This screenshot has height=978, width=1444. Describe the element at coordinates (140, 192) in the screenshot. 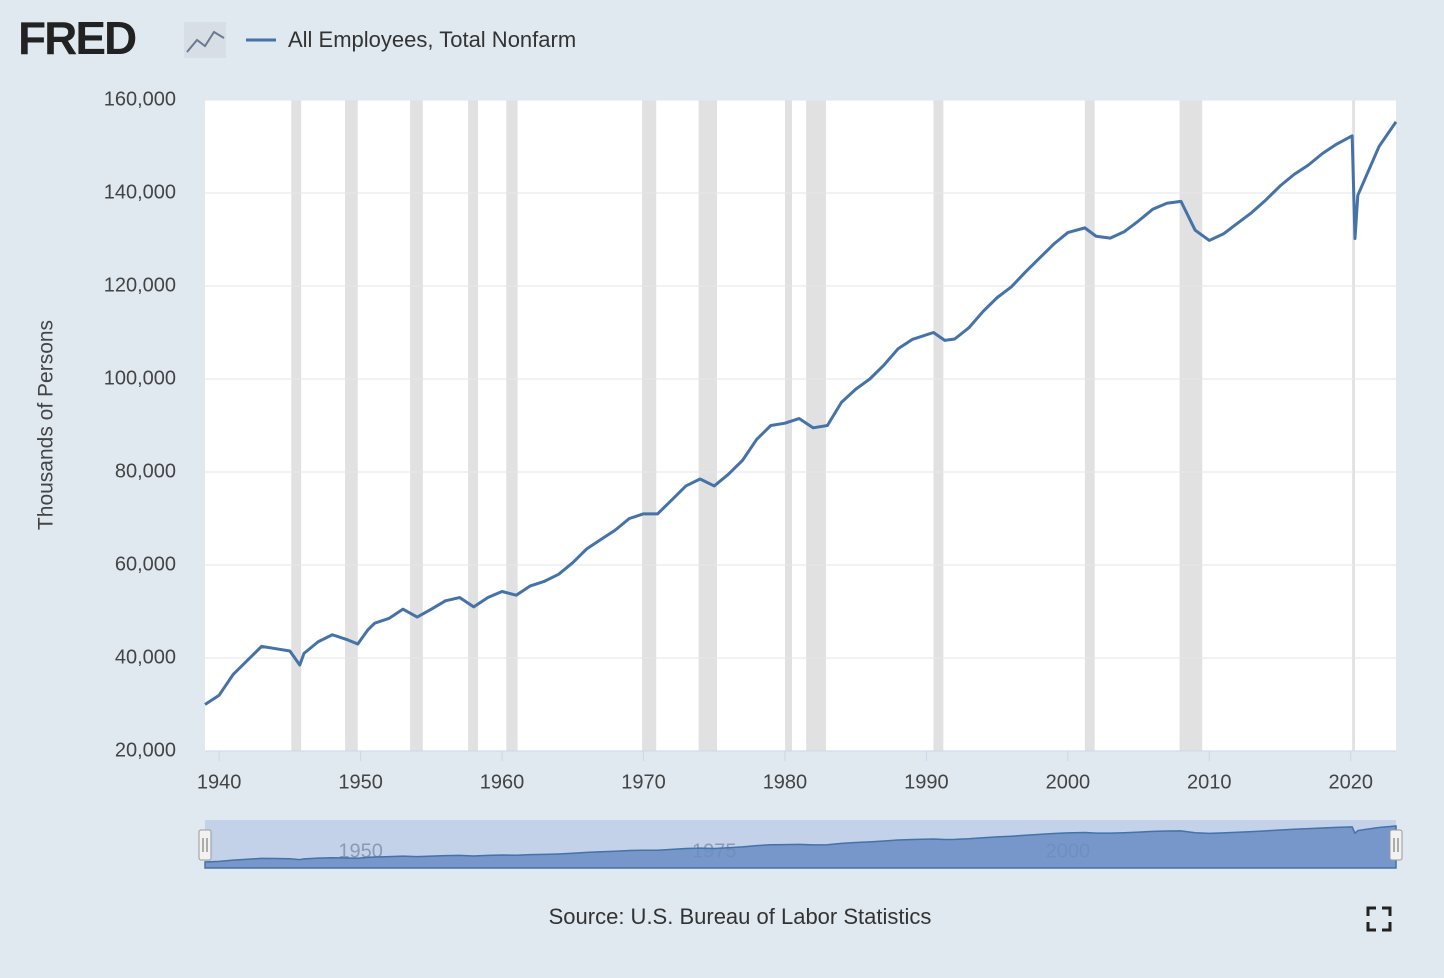

I see `y-tick-label: 140,000` at that location.